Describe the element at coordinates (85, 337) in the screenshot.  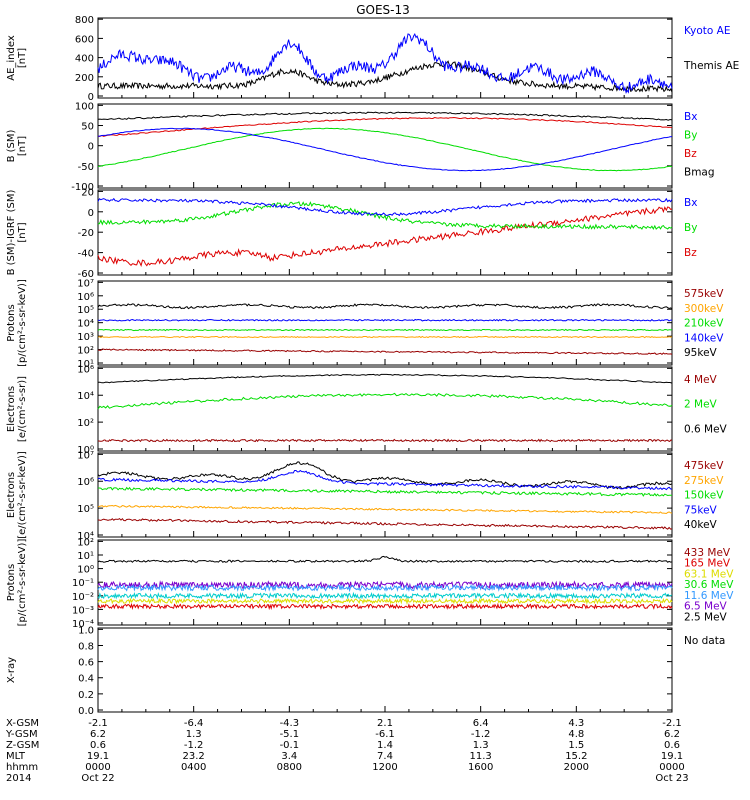
I see `y-tick-label: 10³` at that location.